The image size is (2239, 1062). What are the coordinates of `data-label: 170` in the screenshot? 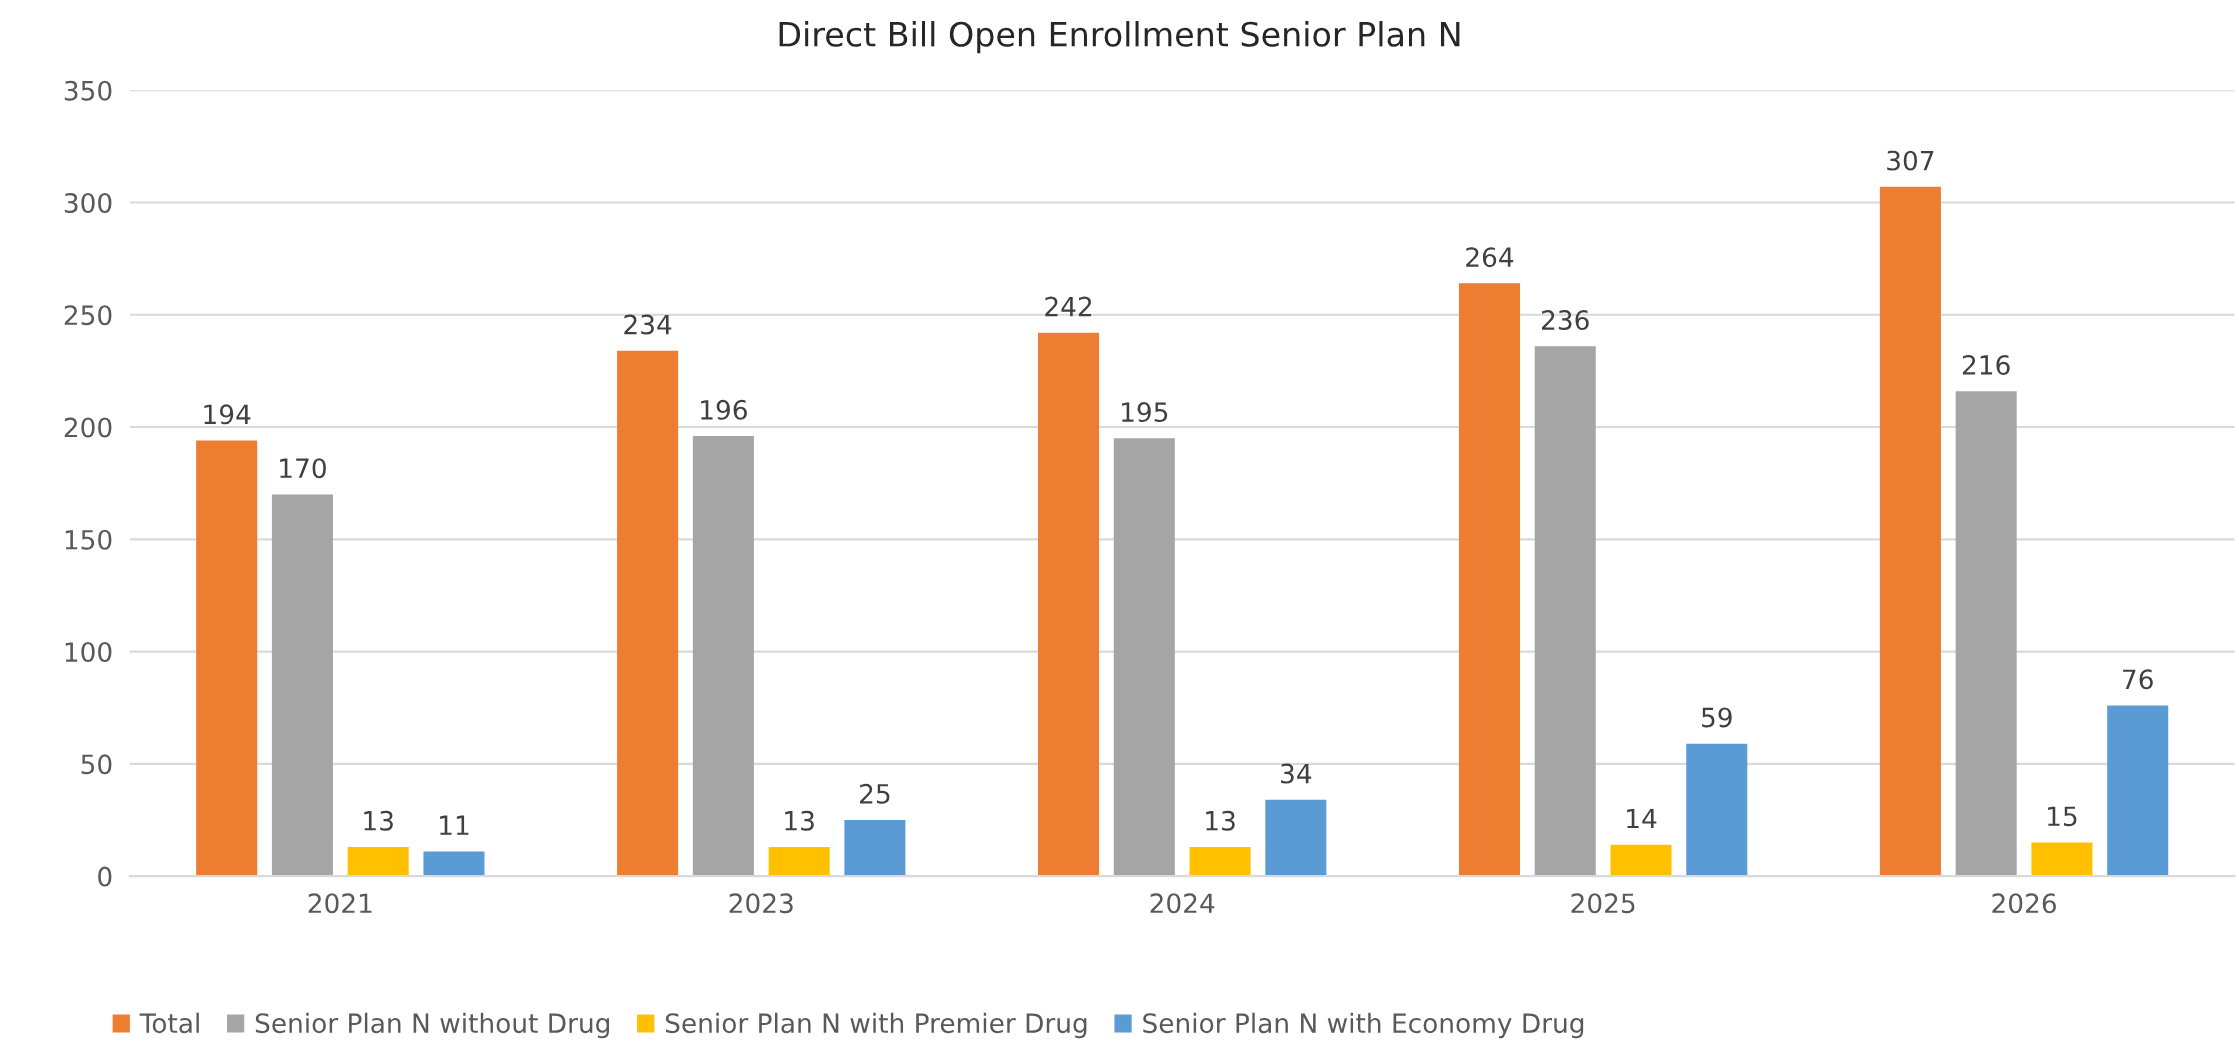 It's located at (303, 468).